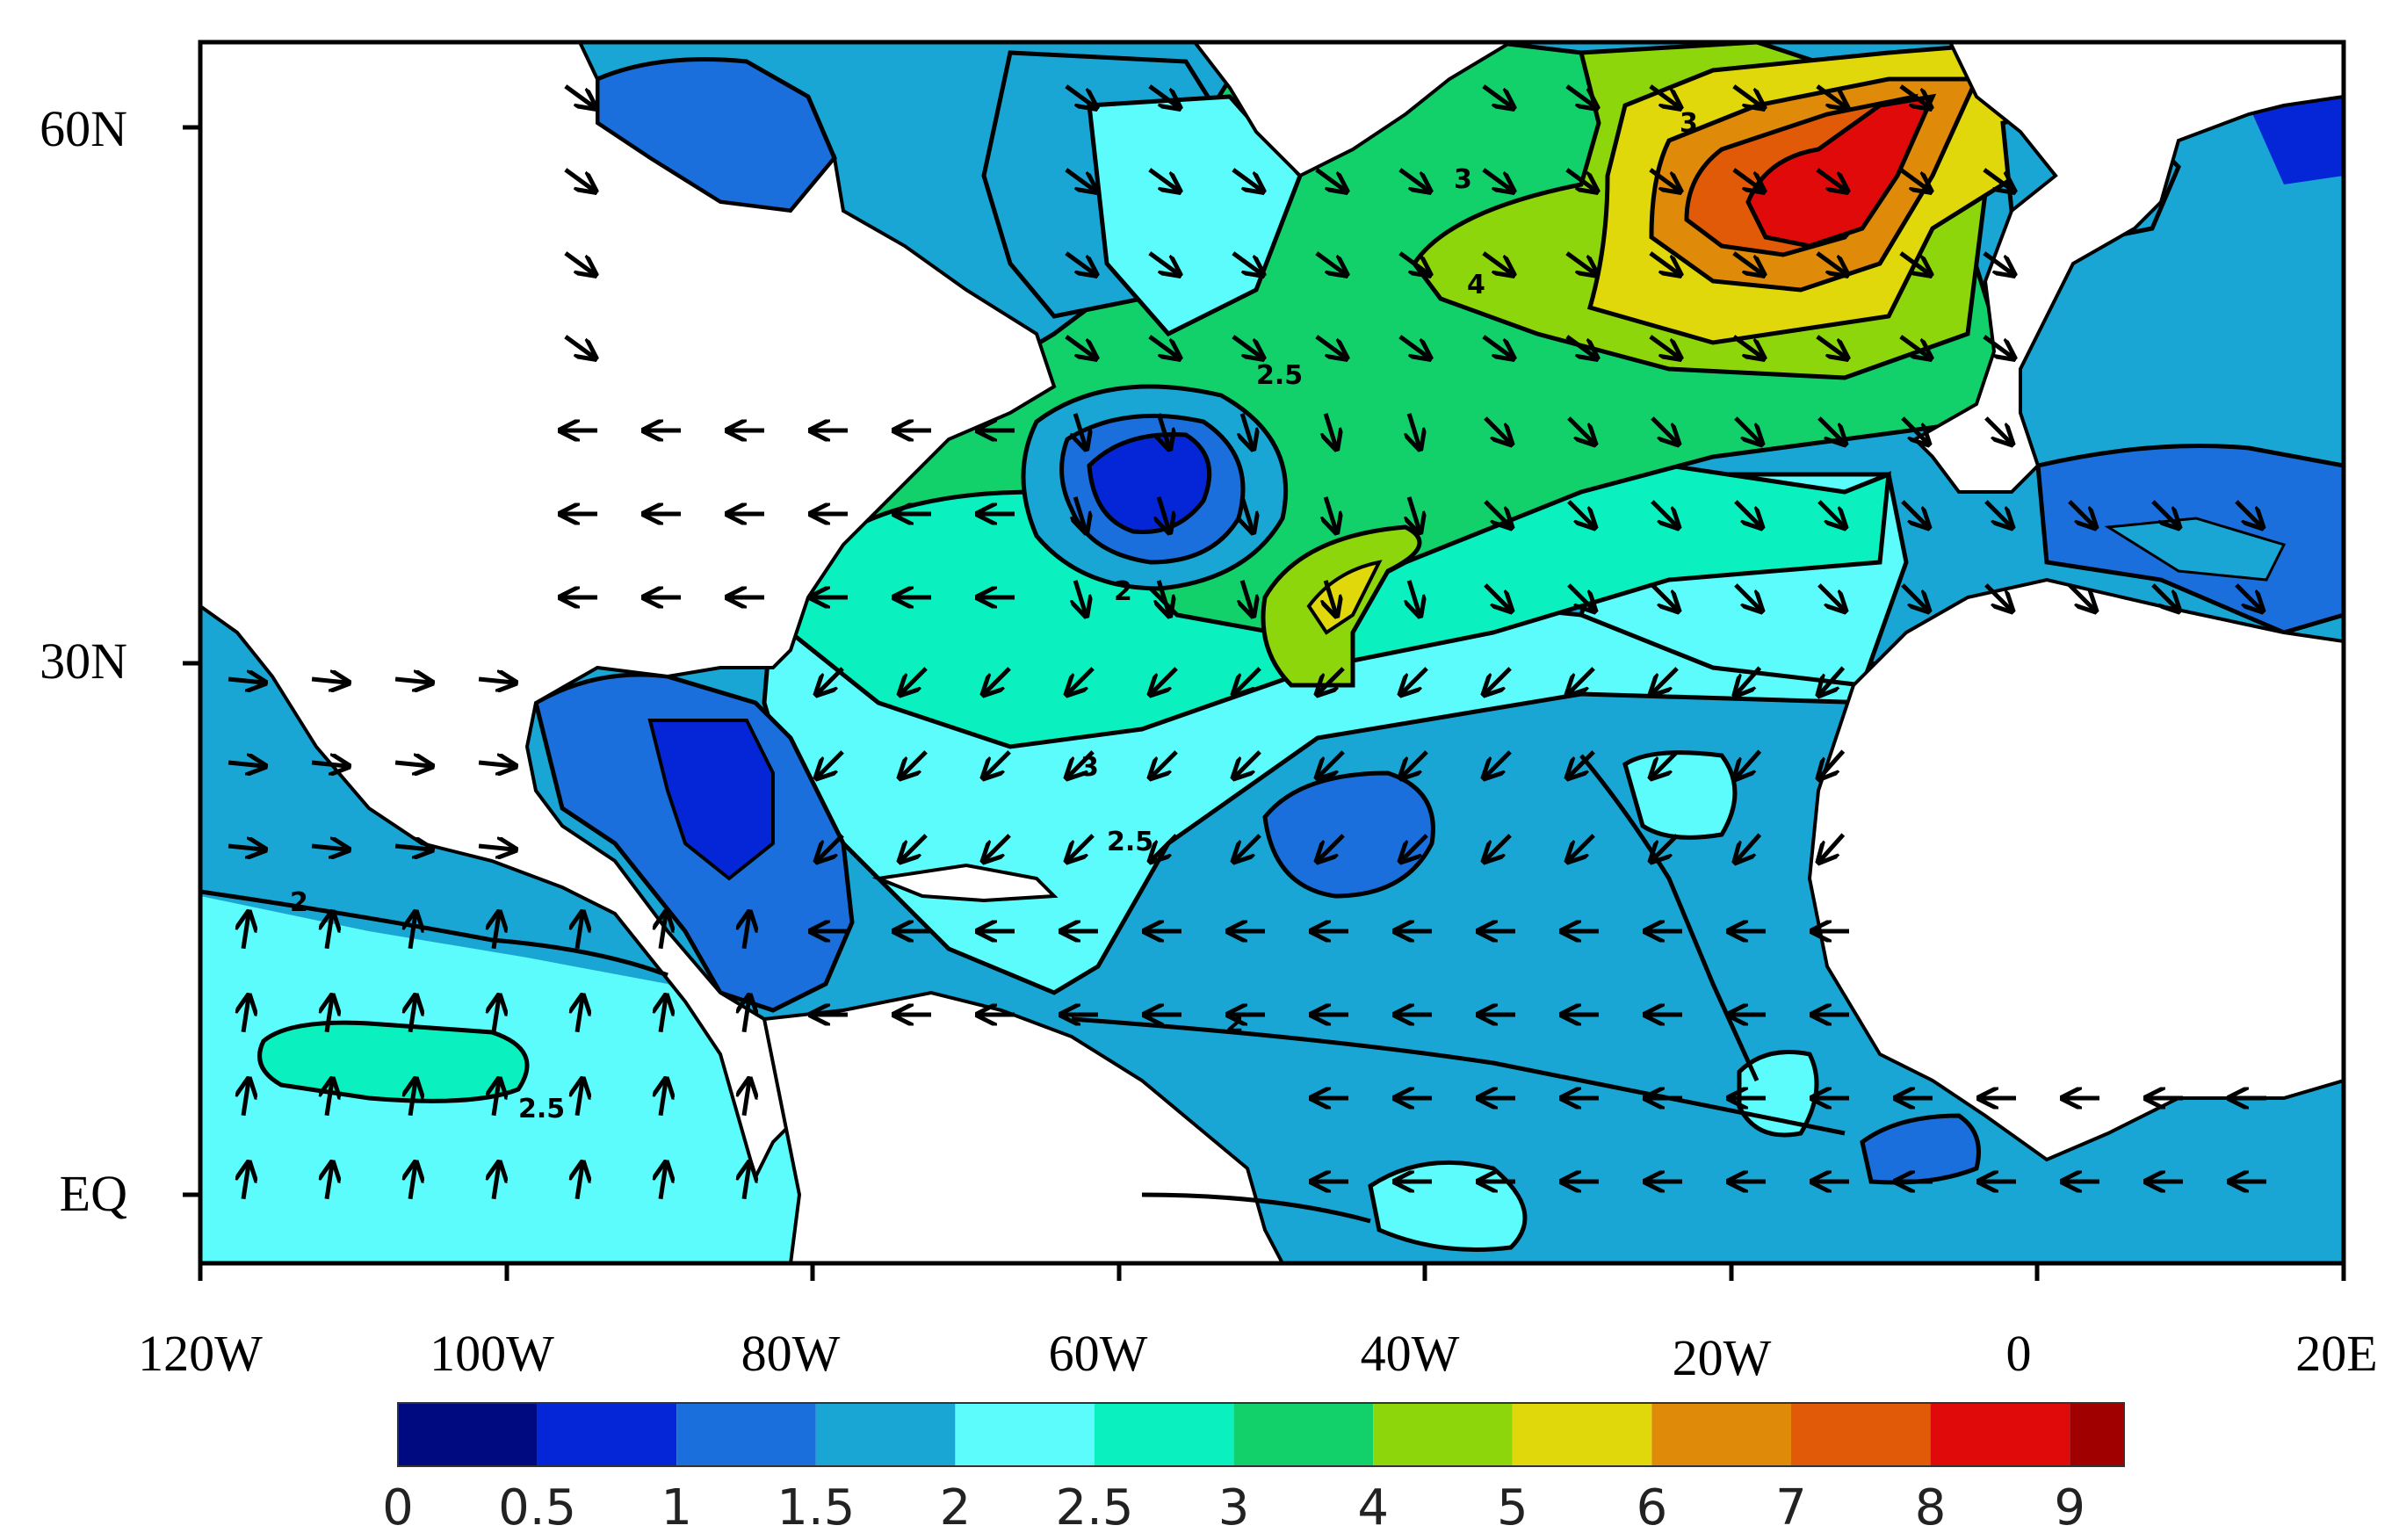 This screenshot has width=2399, height=1540. What do you see at coordinates (1098, 1353) in the screenshot?
I see `x-tick-label: 60W` at bounding box center [1098, 1353].